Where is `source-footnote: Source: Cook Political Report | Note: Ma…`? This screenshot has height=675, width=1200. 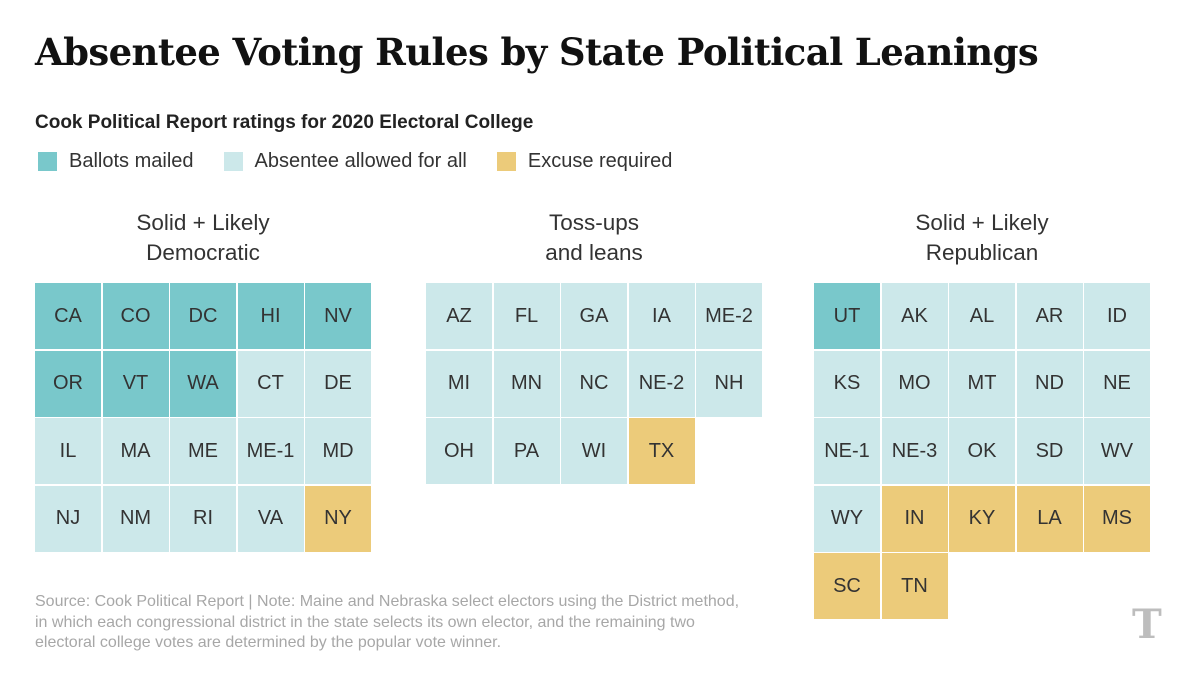 source-footnote: Source: Cook Political Report | Note: Ma… is located at coordinates (425, 623).